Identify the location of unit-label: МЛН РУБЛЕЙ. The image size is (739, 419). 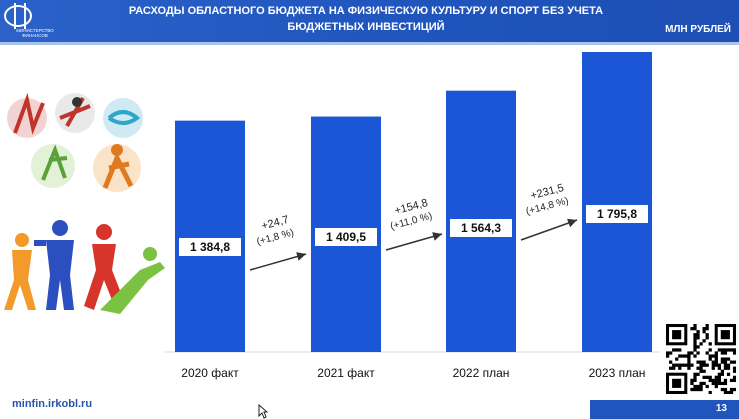
(698, 29).